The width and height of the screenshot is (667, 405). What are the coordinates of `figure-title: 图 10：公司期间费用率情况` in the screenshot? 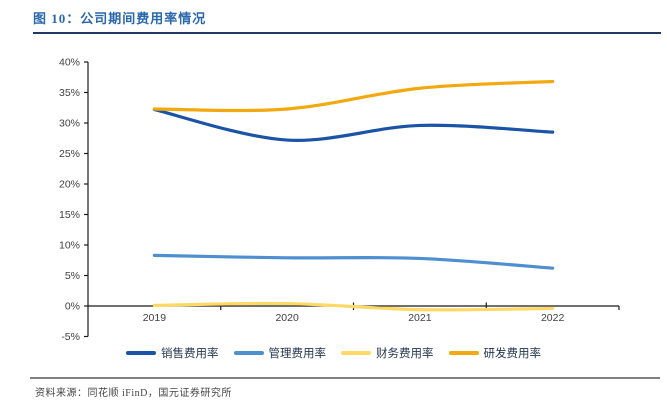 It's located at (120, 18).